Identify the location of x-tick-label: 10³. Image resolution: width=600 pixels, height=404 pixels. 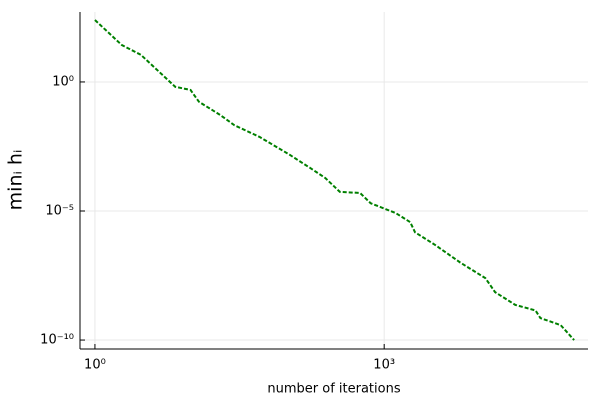
(384, 365).